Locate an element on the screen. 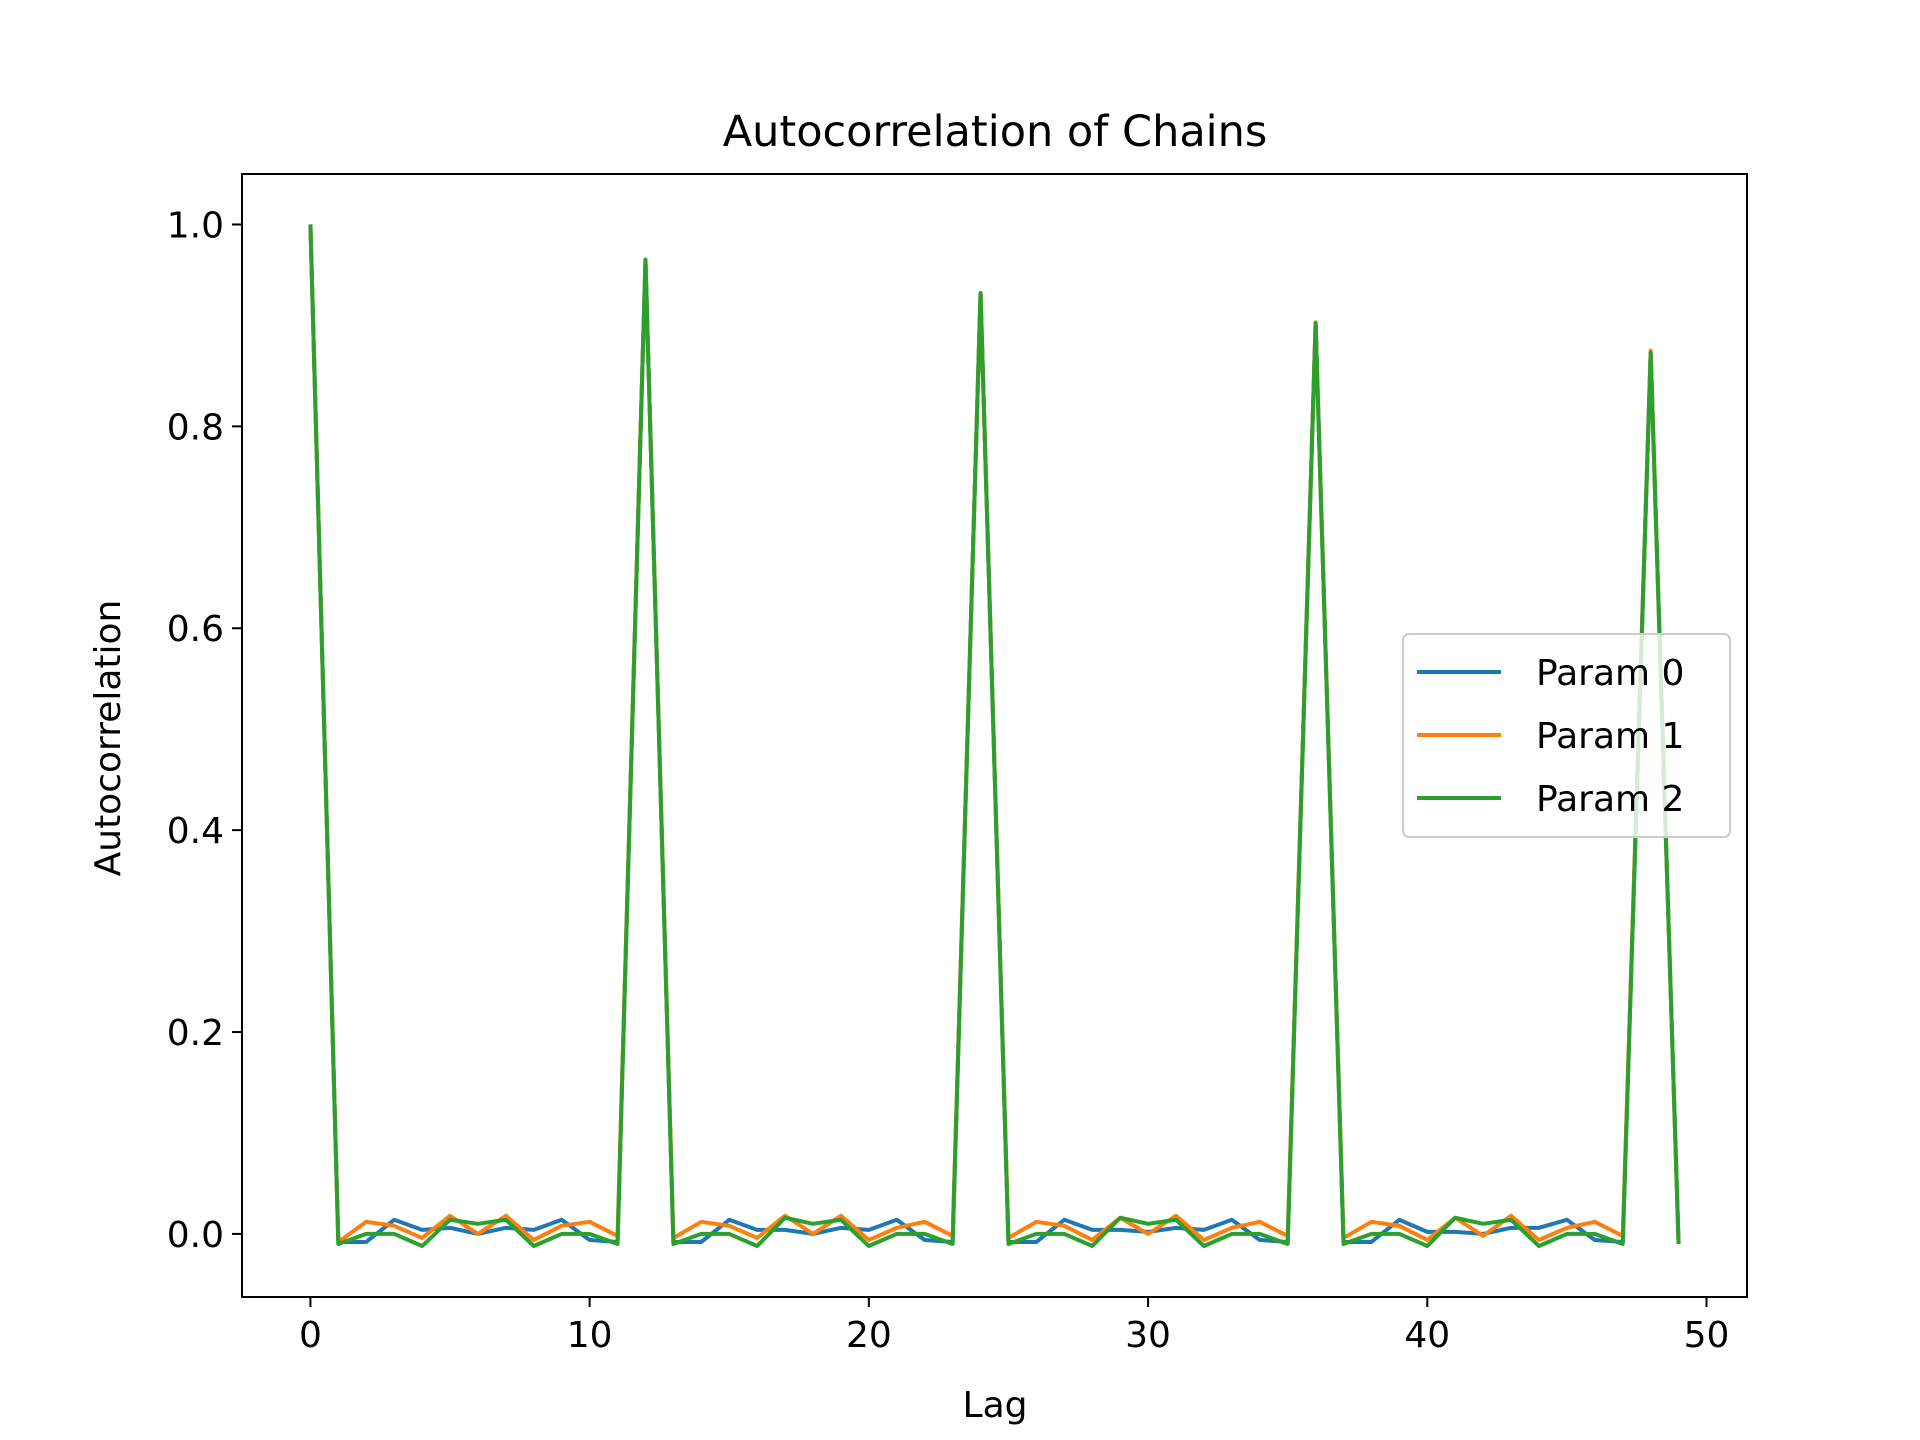  x-axis: 0 10 20 30 40 50 is located at coordinates (1014, 1326).